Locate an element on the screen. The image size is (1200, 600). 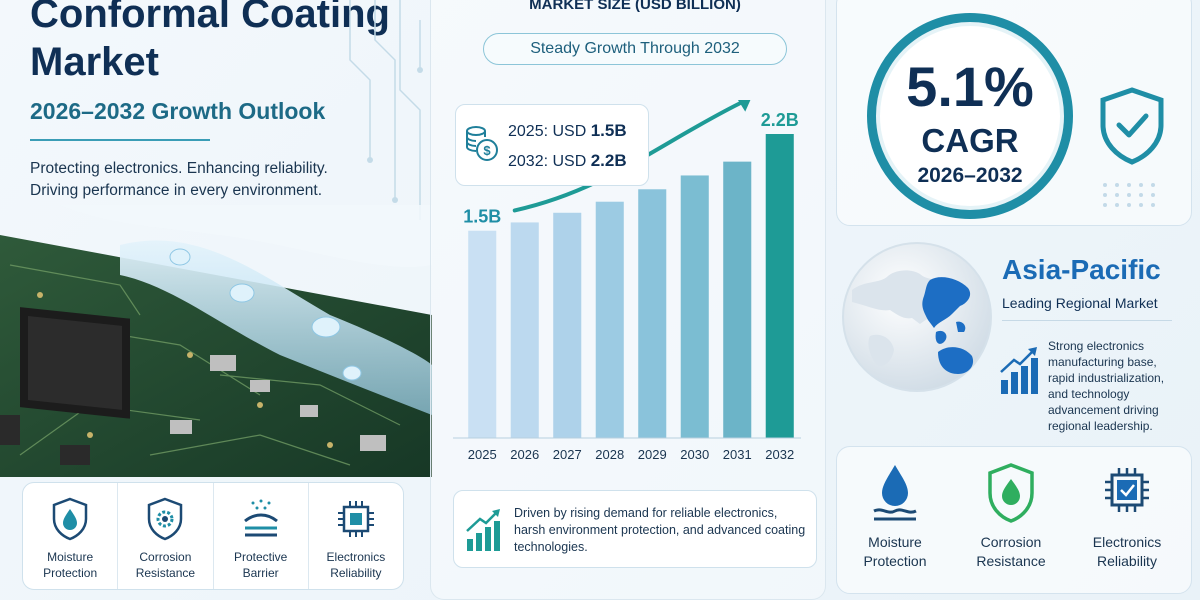
coins-dollar-icon: $ is located at coordinates (482, 143).